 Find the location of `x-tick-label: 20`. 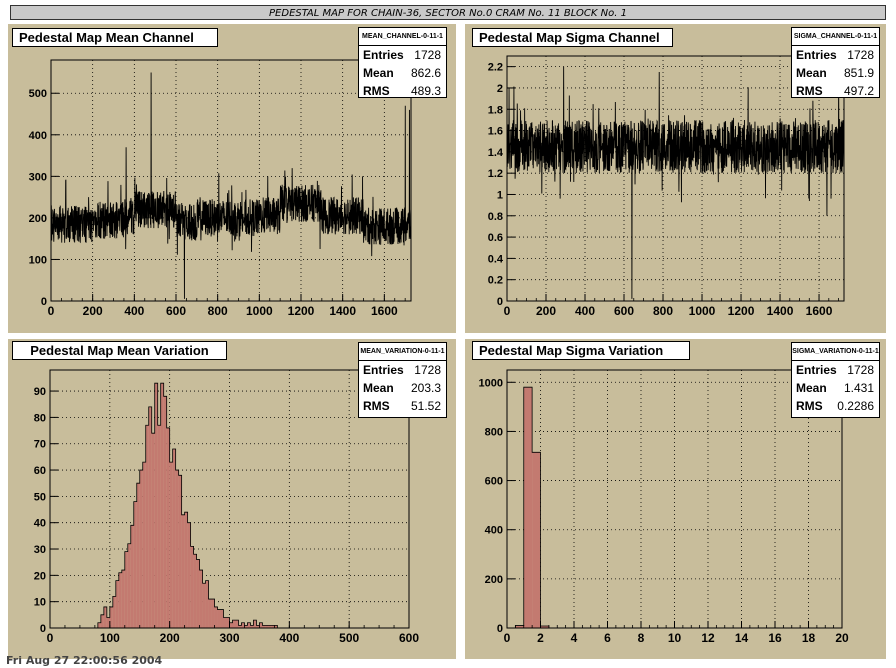

x-tick-label: 20 is located at coordinates (842, 638).